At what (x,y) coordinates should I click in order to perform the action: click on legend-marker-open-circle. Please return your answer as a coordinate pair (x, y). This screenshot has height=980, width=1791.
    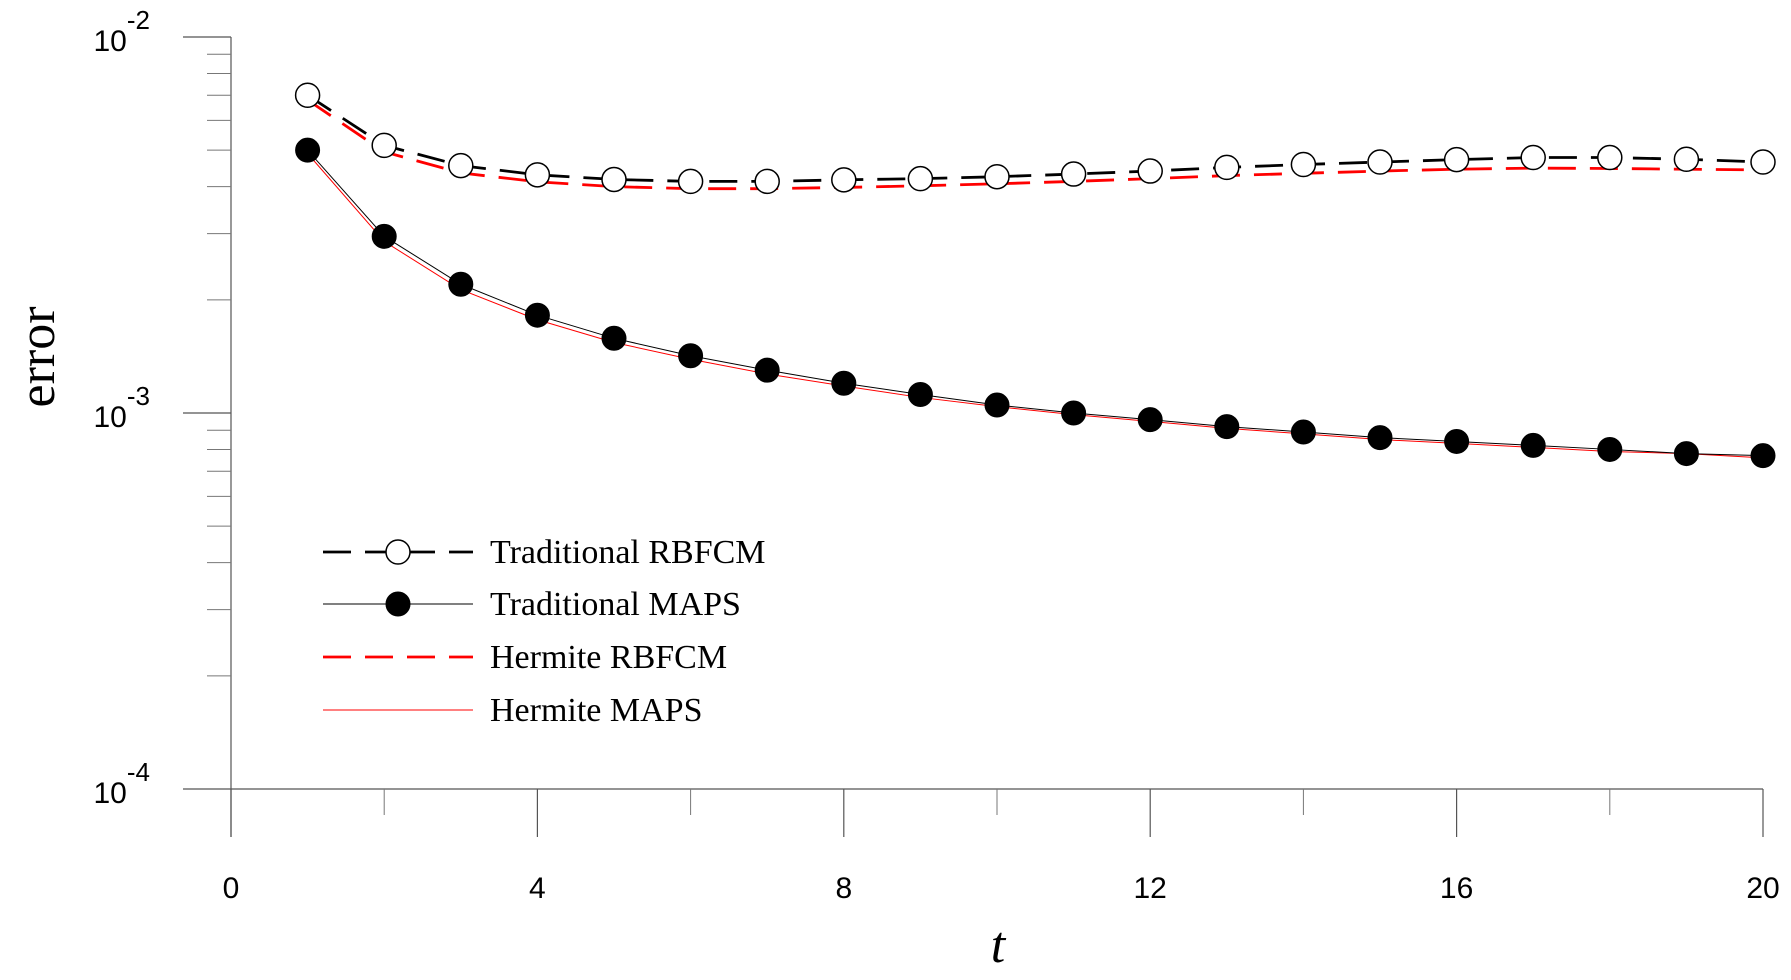
    Looking at the image, I should click on (398, 552).